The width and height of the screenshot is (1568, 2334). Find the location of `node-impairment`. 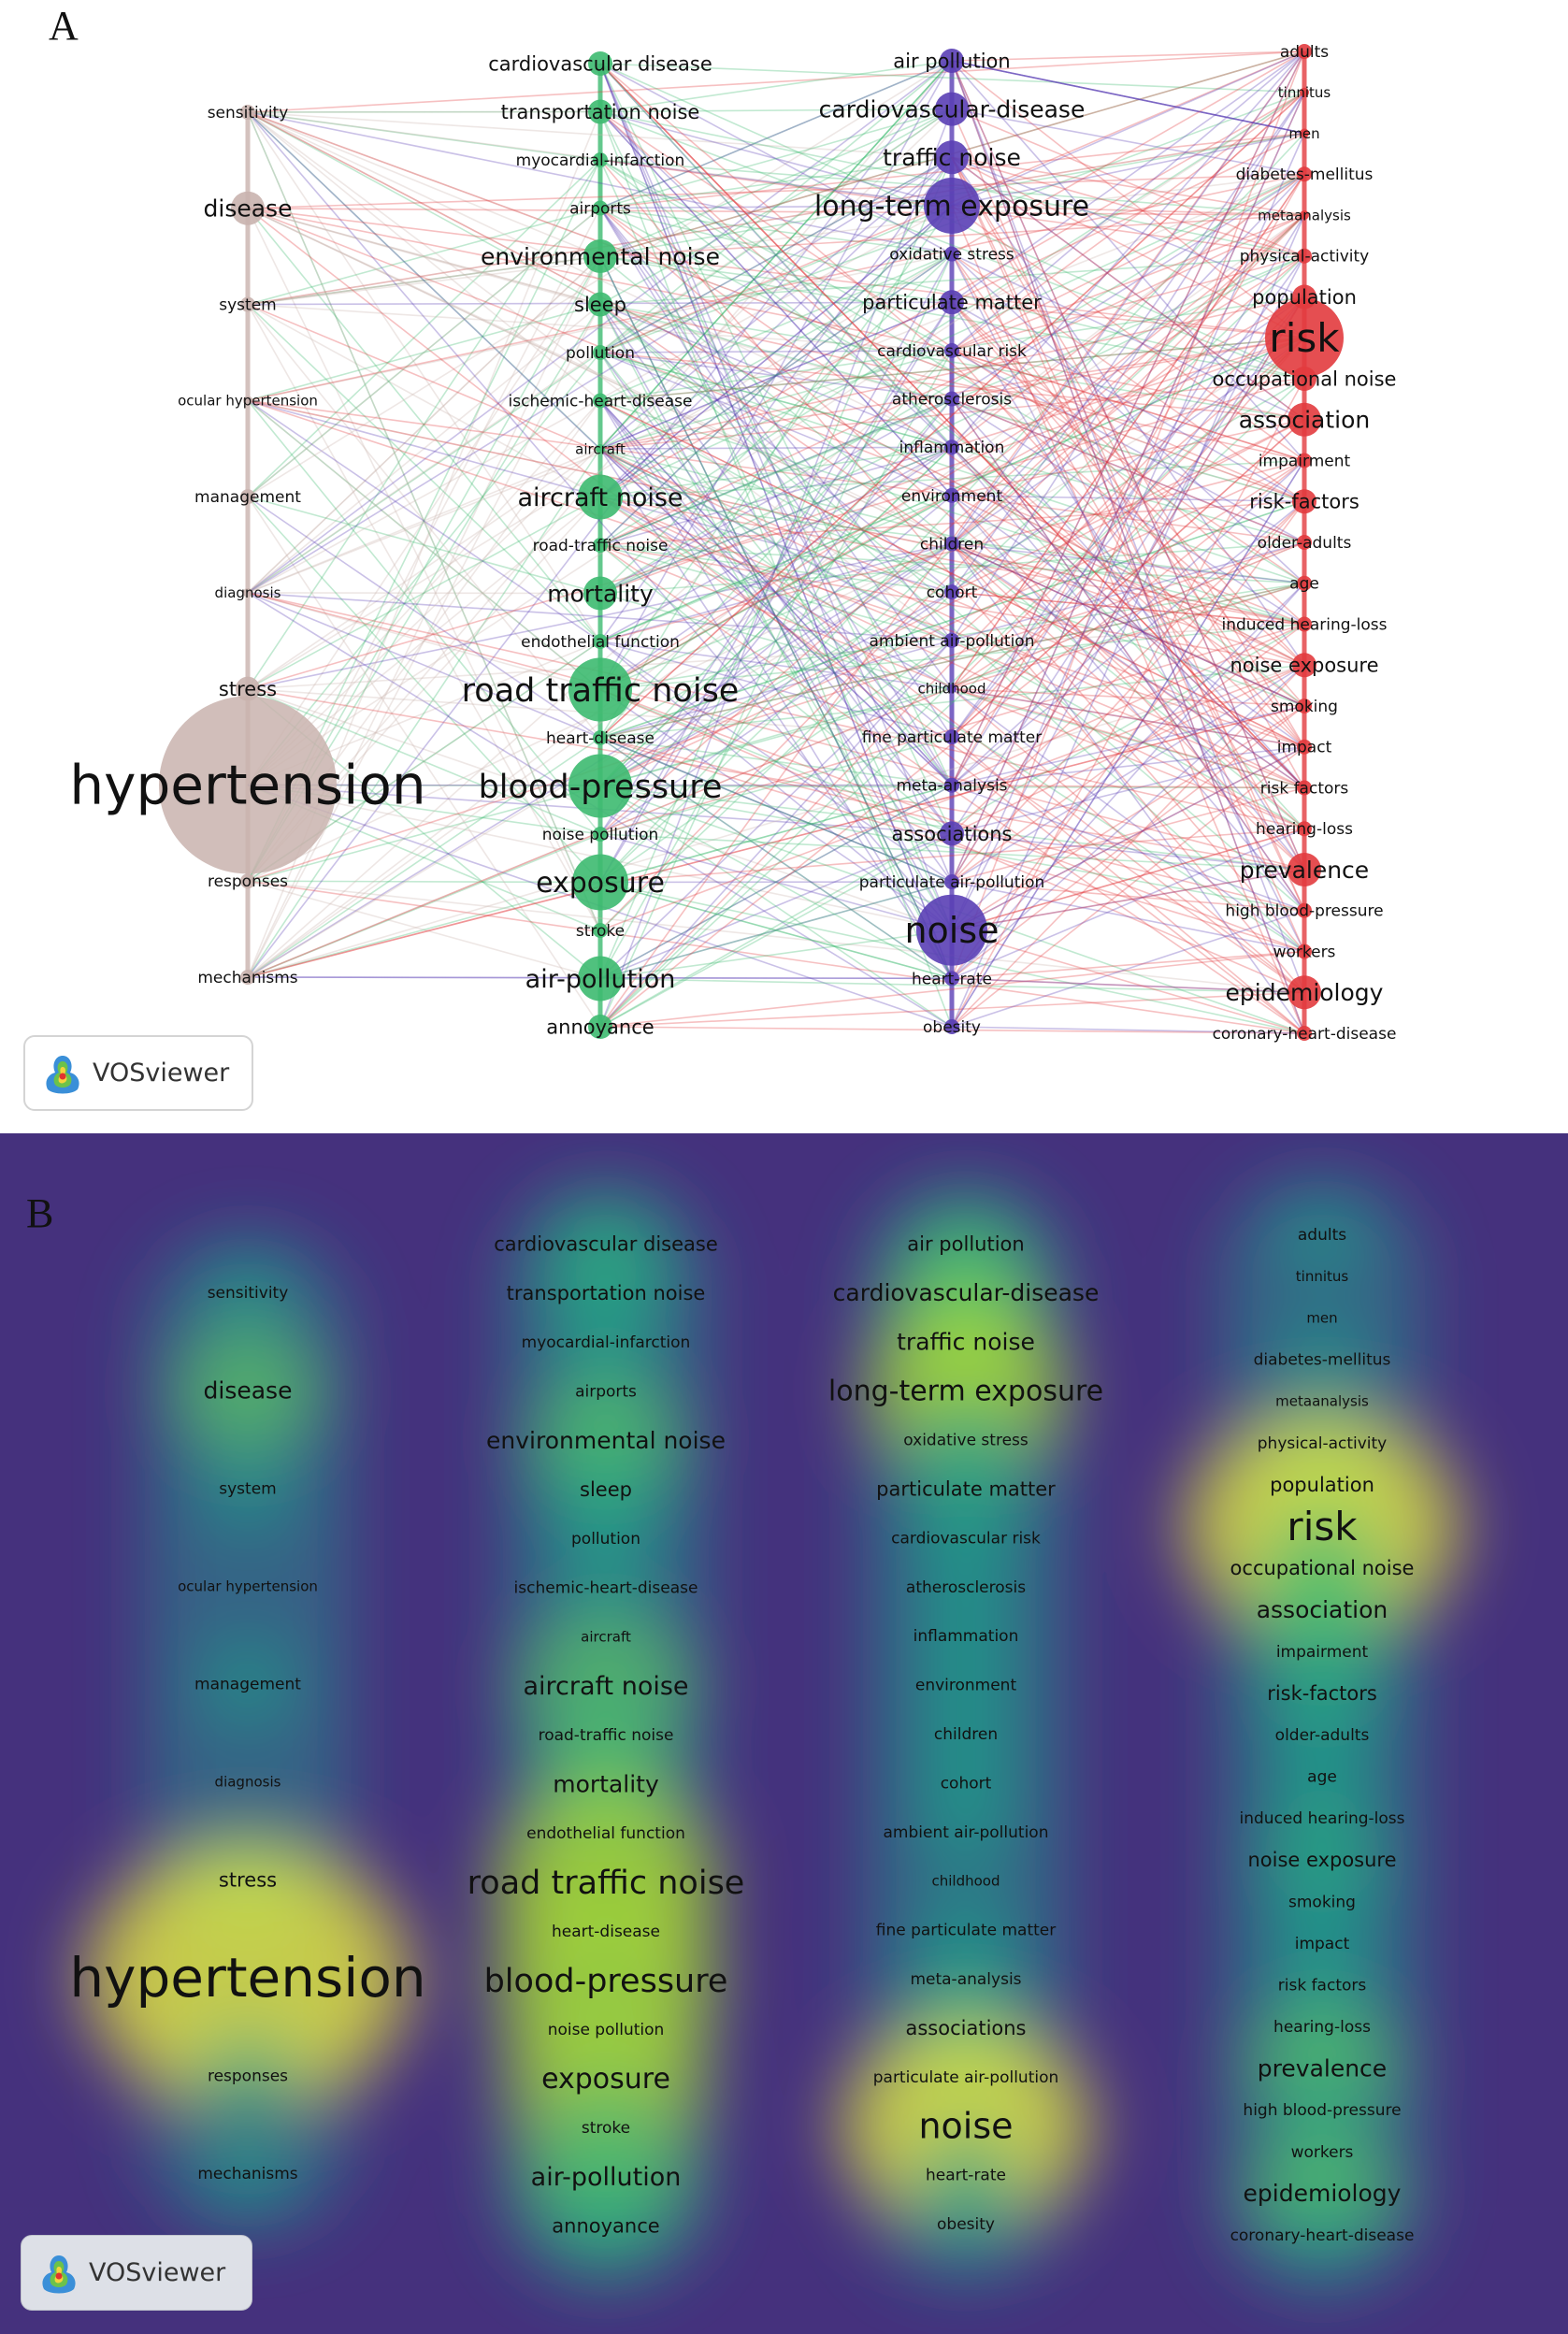

node-impairment is located at coordinates (1304, 460).